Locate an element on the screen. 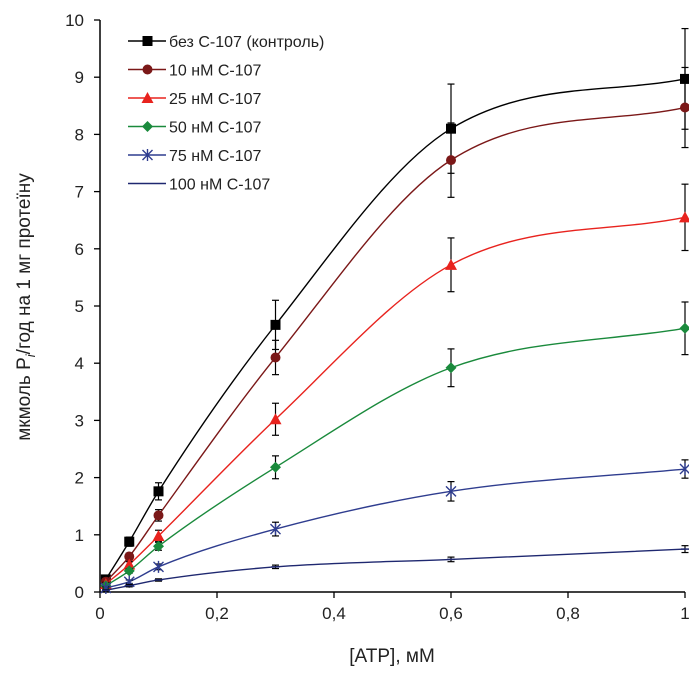  y-axis-label-tail: /год на 1 мг протеїну is located at coordinates (24, 264).